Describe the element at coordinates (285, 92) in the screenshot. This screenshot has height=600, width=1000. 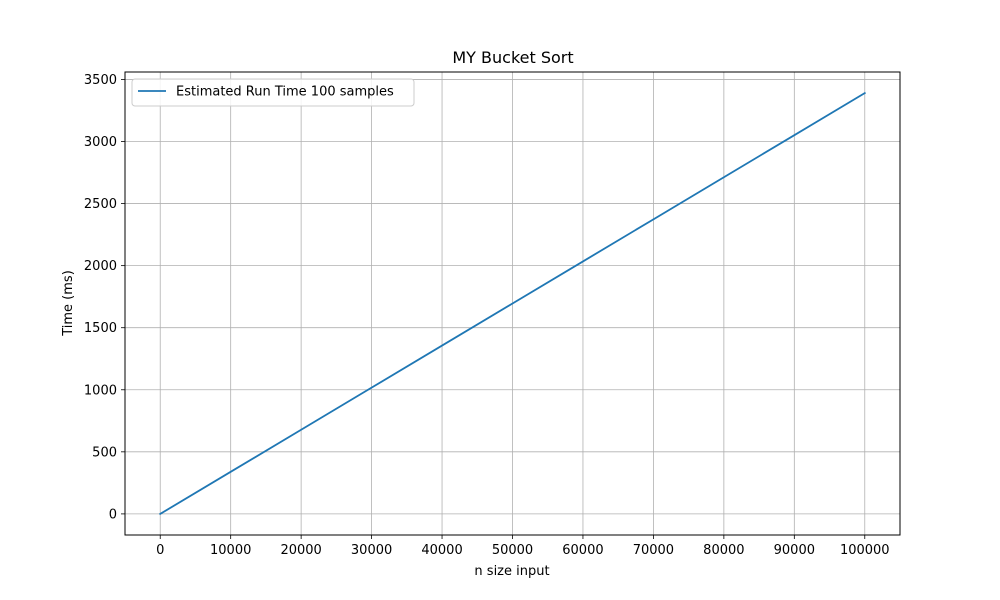
I see `legend-entry-label: Estimated Run Time 100 samples` at that location.